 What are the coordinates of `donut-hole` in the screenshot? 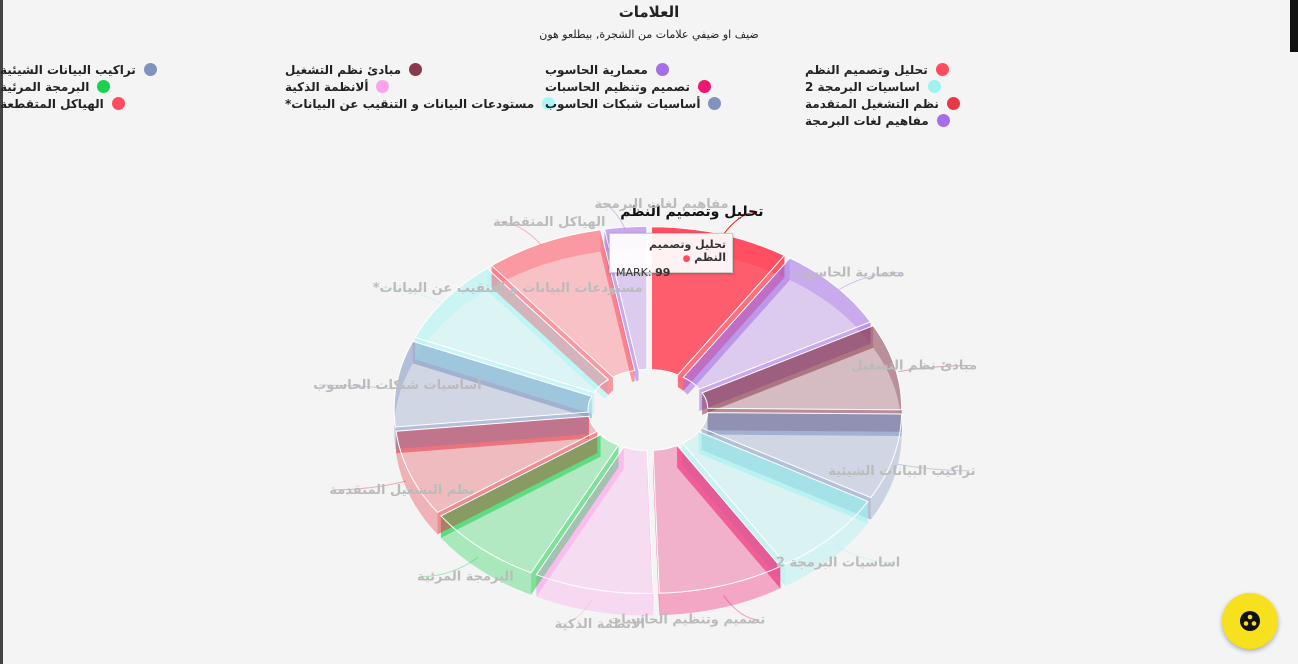 It's located at (648, 410).